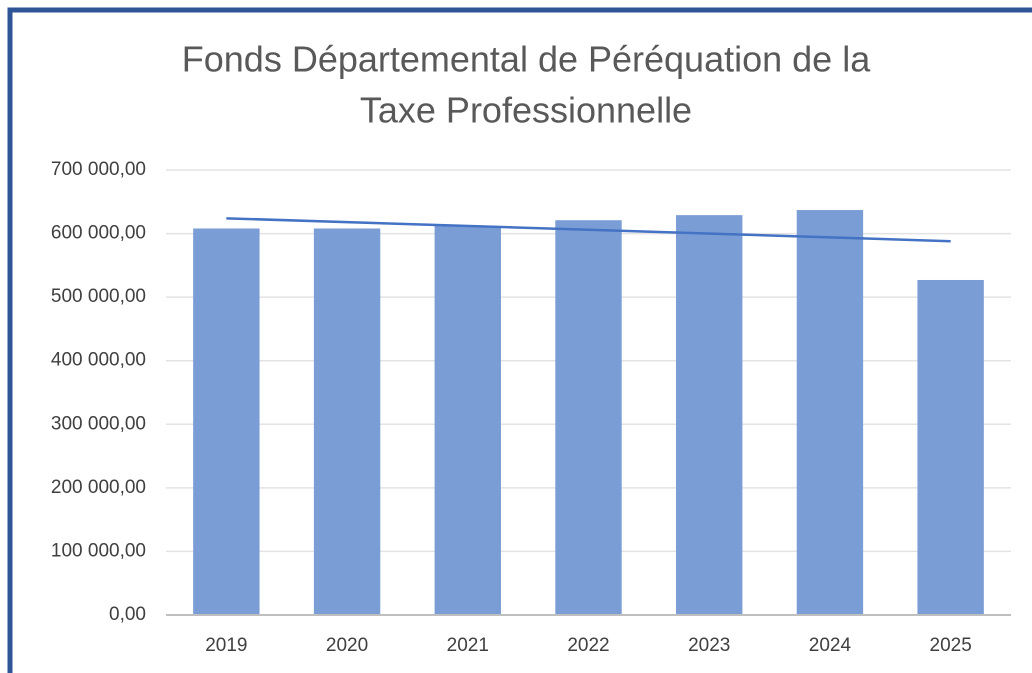 The image size is (1032, 673). I want to click on x-tick-label: 2020, so click(347, 645).